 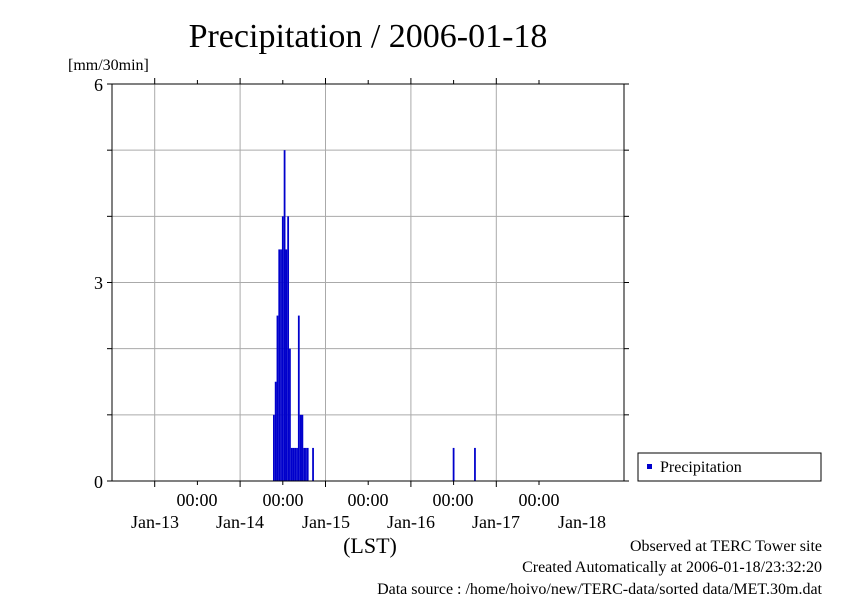 What do you see at coordinates (726, 546) in the screenshot?
I see `footer-observed-site: Observed at TERC Tower site` at bounding box center [726, 546].